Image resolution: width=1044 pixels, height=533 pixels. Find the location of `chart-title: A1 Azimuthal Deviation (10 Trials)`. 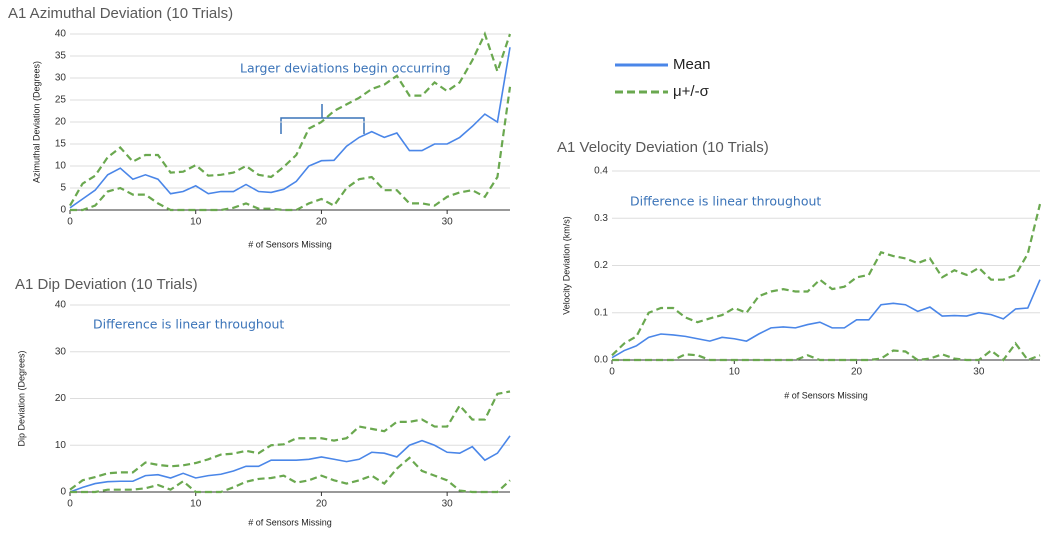

chart-title: A1 Azimuthal Deviation (10 Trials) is located at coordinates (120, 13).